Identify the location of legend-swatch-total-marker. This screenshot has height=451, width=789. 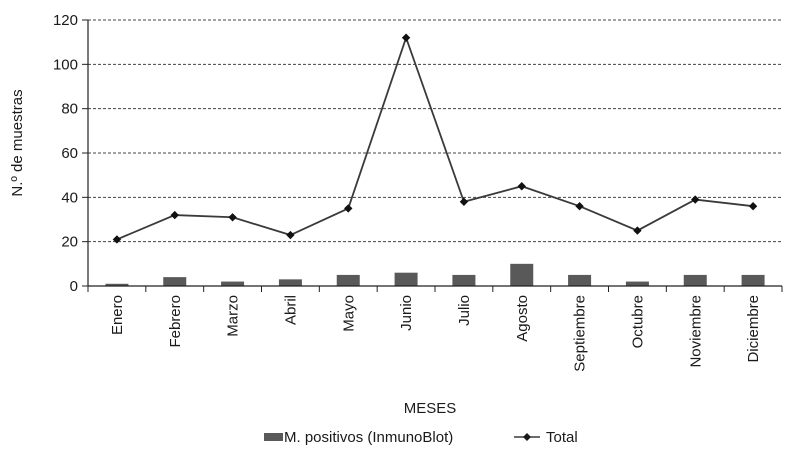
(527, 437).